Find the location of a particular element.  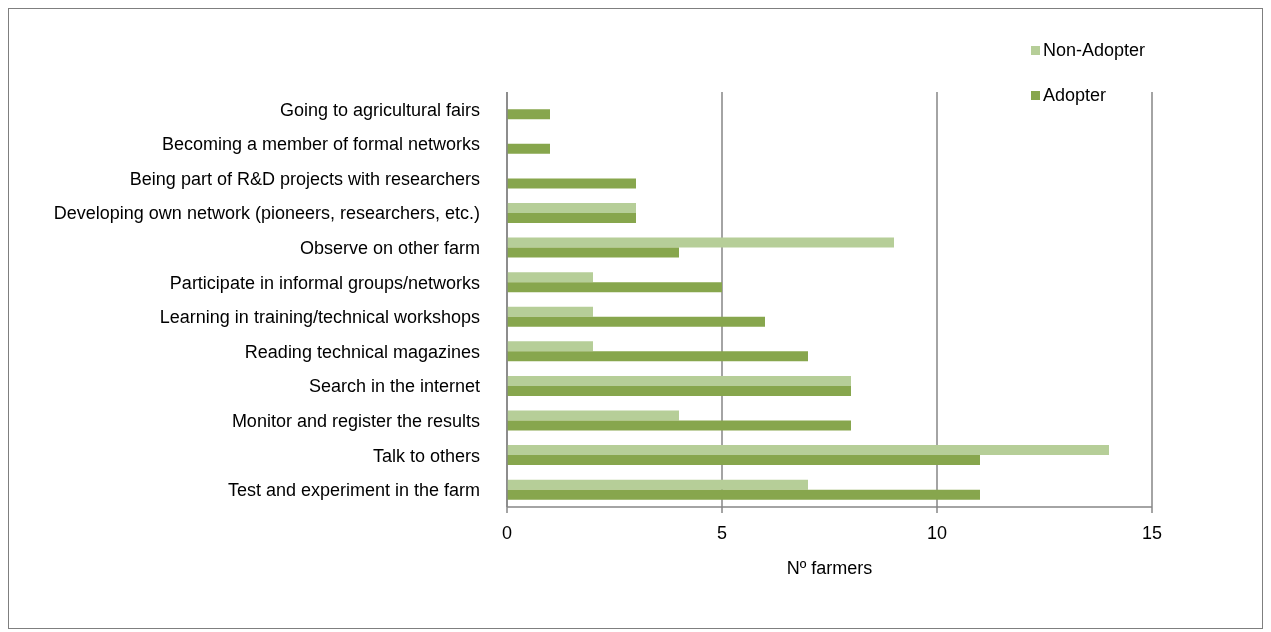

x-axis-title: Nº farmers is located at coordinates (829, 567).